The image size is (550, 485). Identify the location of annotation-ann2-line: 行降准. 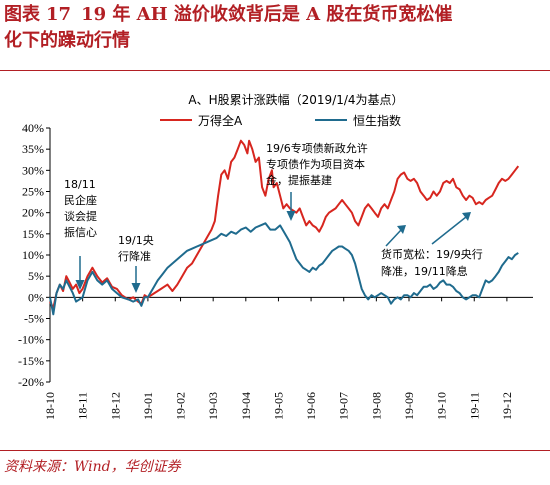
(134, 256).